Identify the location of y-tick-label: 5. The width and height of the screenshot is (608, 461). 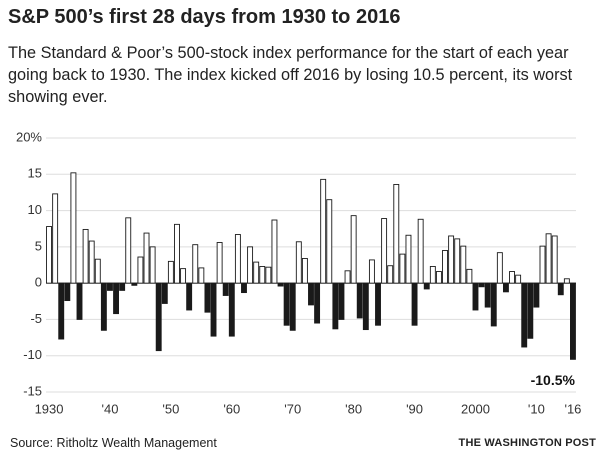
(38, 245).